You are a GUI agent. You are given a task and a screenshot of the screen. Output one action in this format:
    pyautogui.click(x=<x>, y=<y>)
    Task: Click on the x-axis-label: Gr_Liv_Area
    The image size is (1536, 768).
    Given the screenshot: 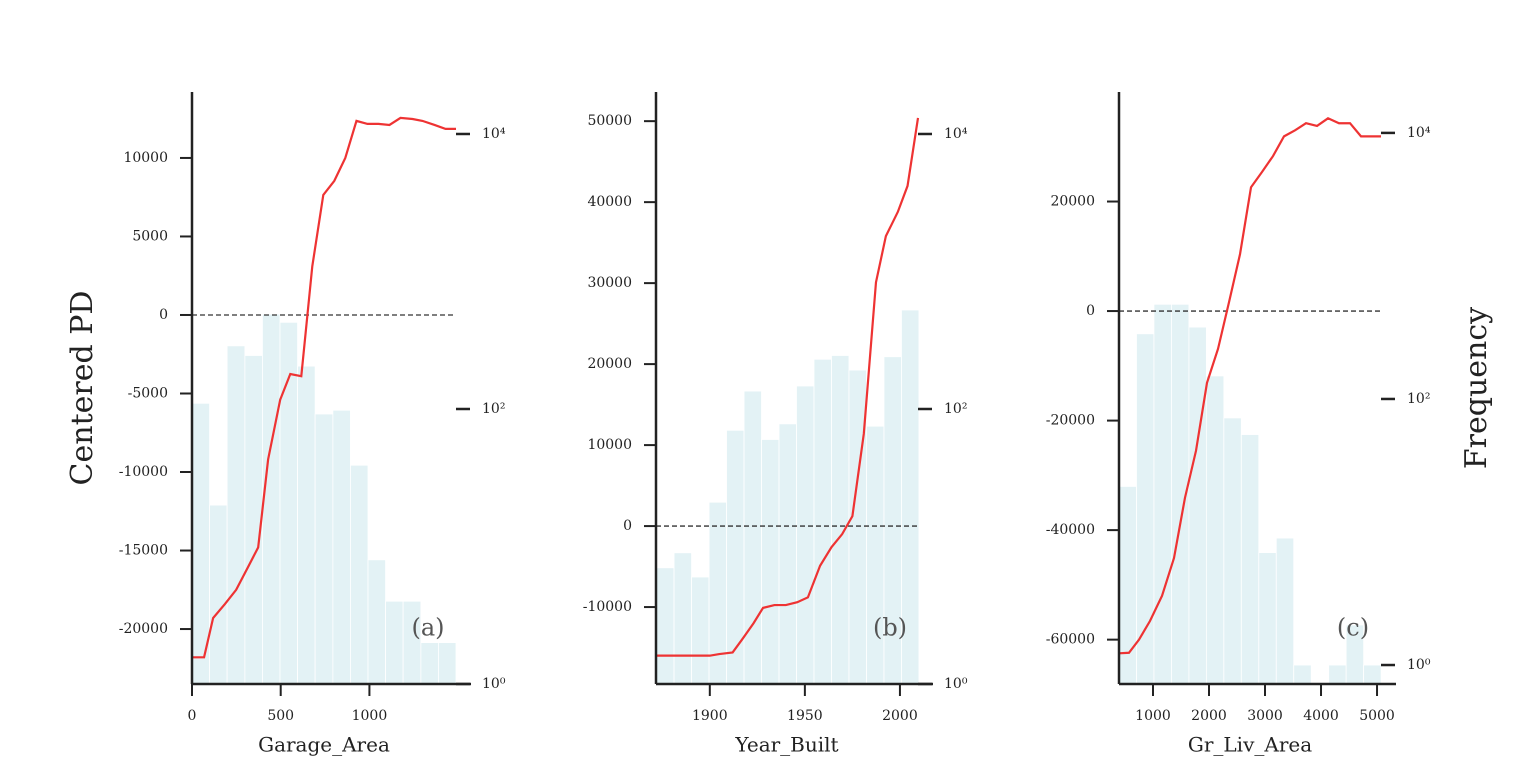 What is the action you would take?
    pyautogui.click(x=1250, y=745)
    